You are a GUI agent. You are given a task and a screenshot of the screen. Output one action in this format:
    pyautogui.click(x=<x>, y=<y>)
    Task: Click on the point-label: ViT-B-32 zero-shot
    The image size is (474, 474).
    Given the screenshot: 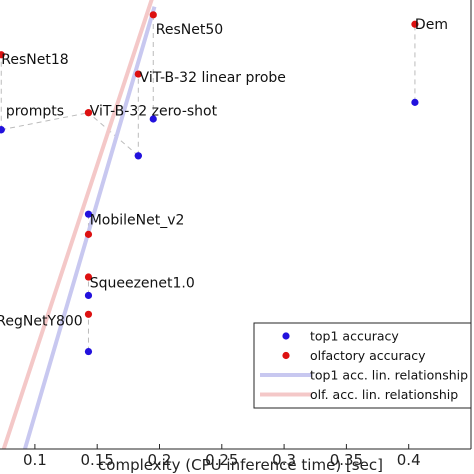 What is the action you would take?
    pyautogui.click(x=154, y=111)
    